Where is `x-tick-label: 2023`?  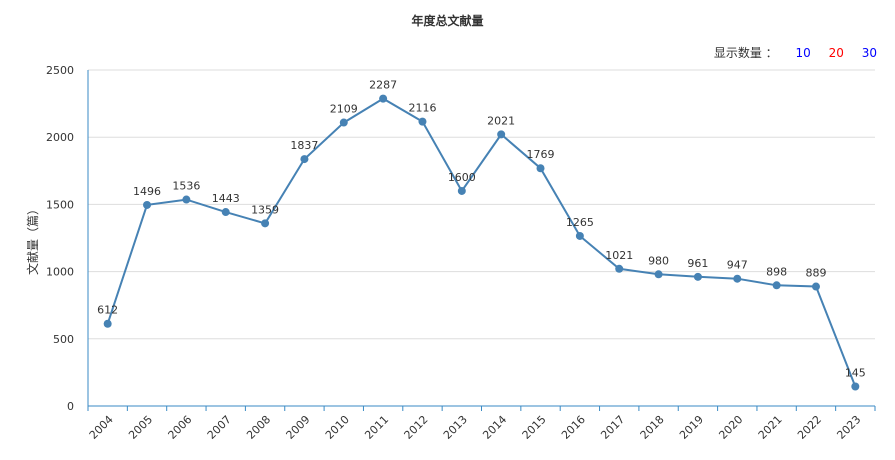
x-tick-label: 2023 is located at coordinates (848, 427).